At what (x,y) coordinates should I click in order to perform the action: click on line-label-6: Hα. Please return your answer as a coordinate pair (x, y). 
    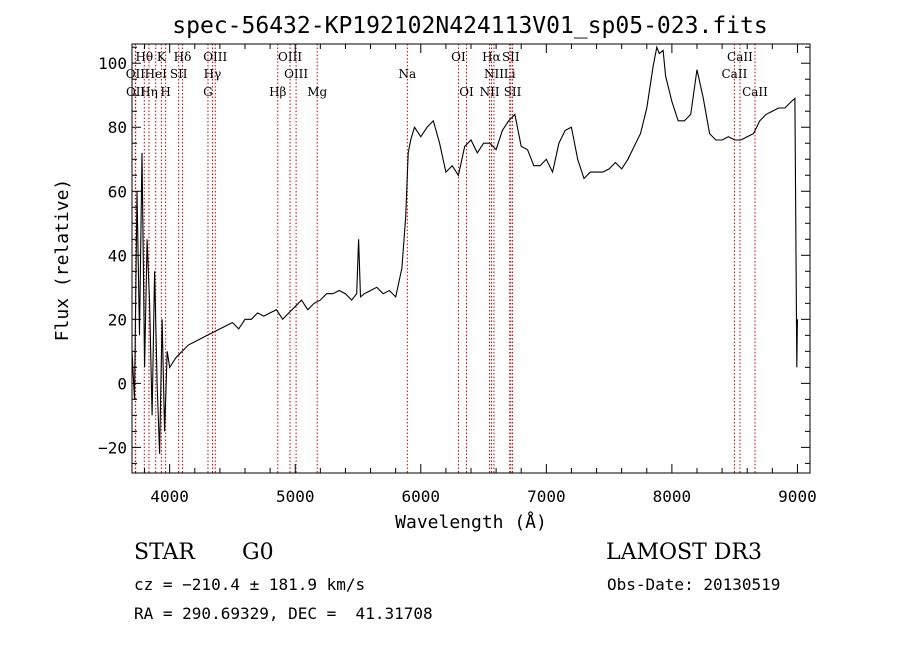
    Looking at the image, I should click on (491, 57).